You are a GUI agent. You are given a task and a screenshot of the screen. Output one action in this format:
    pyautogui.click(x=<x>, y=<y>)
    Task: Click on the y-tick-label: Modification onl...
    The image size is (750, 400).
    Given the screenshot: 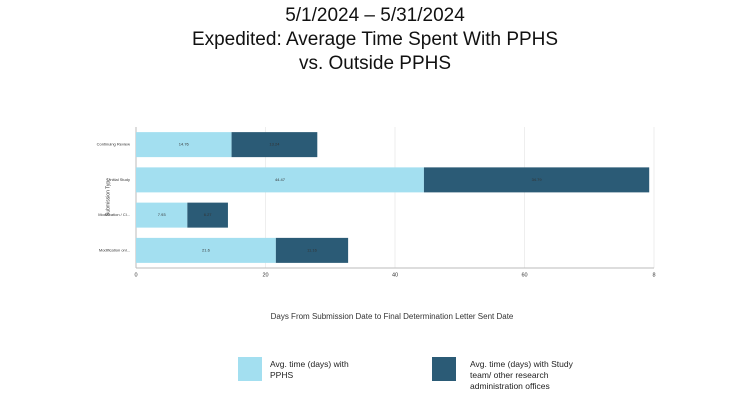 What is the action you would take?
    pyautogui.click(x=114, y=249)
    